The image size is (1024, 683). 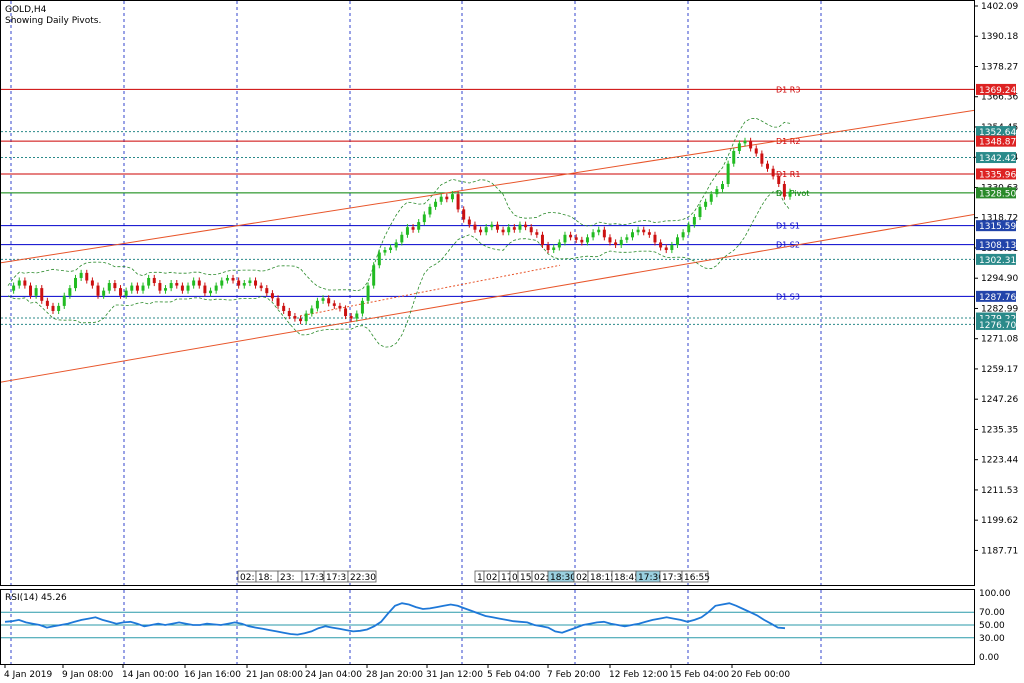 What do you see at coordinates (788, 245) in the screenshot?
I see `pivot-label: D1 S2` at bounding box center [788, 245].